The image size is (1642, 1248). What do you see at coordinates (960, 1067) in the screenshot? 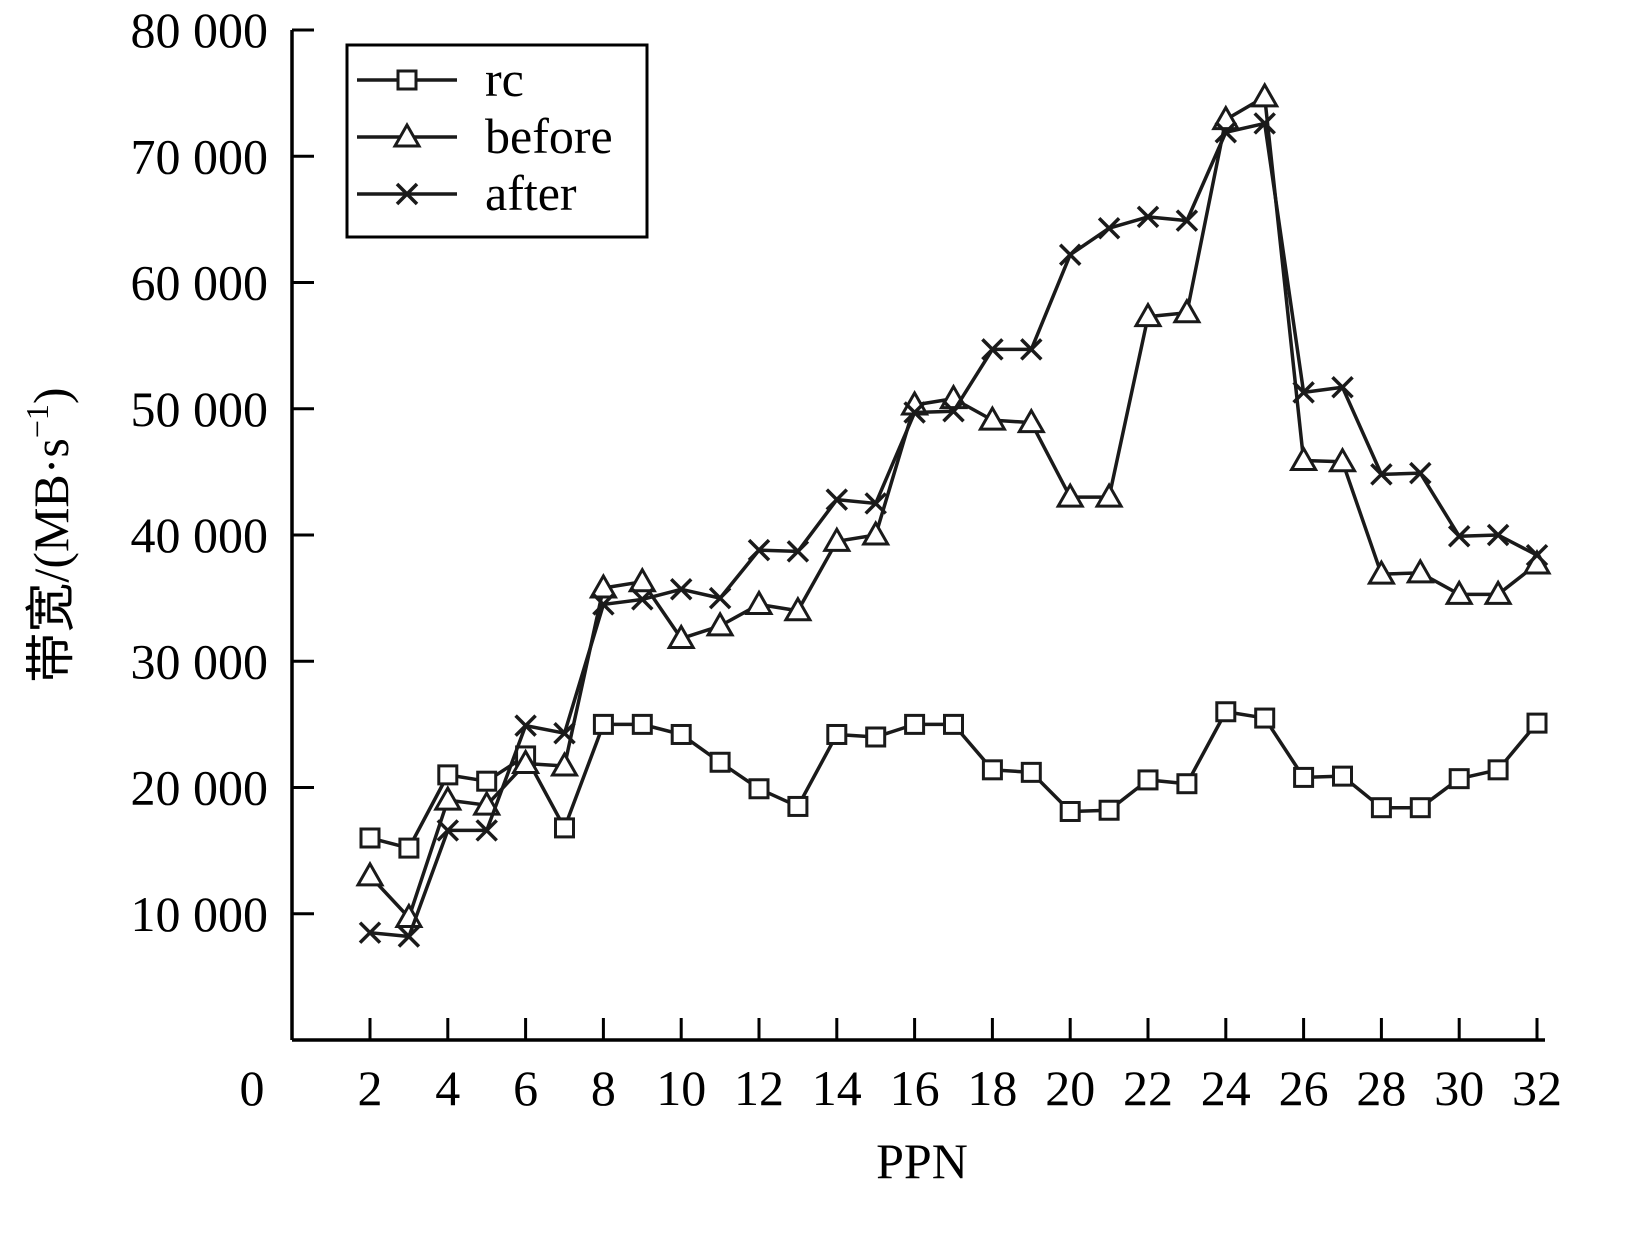
I see `x-ticks: 2 4 6 8 10 12 14 16 18 20 22 24 26 28 30 32` at bounding box center [960, 1067].